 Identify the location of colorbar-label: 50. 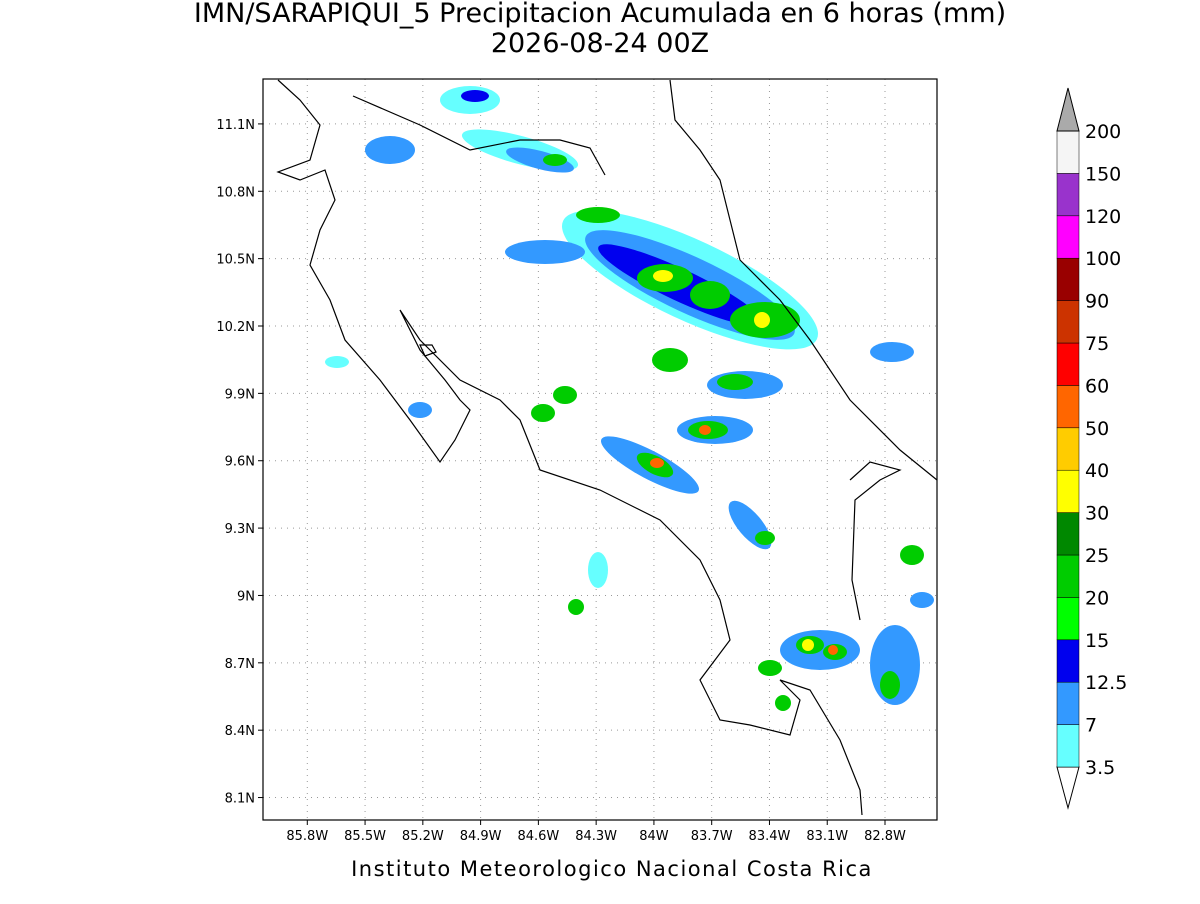
(1097, 429).